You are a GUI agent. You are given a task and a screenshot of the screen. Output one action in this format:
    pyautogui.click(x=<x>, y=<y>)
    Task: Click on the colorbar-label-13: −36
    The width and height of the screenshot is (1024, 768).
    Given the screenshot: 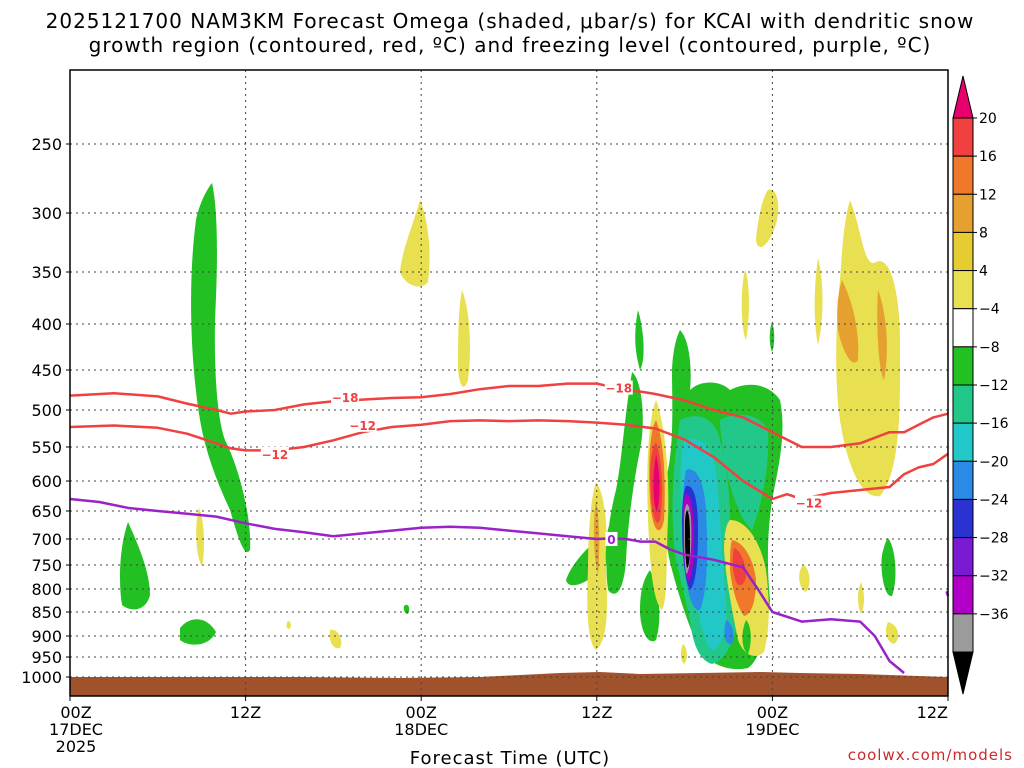 What is the action you would take?
    pyautogui.click(x=994, y=615)
    